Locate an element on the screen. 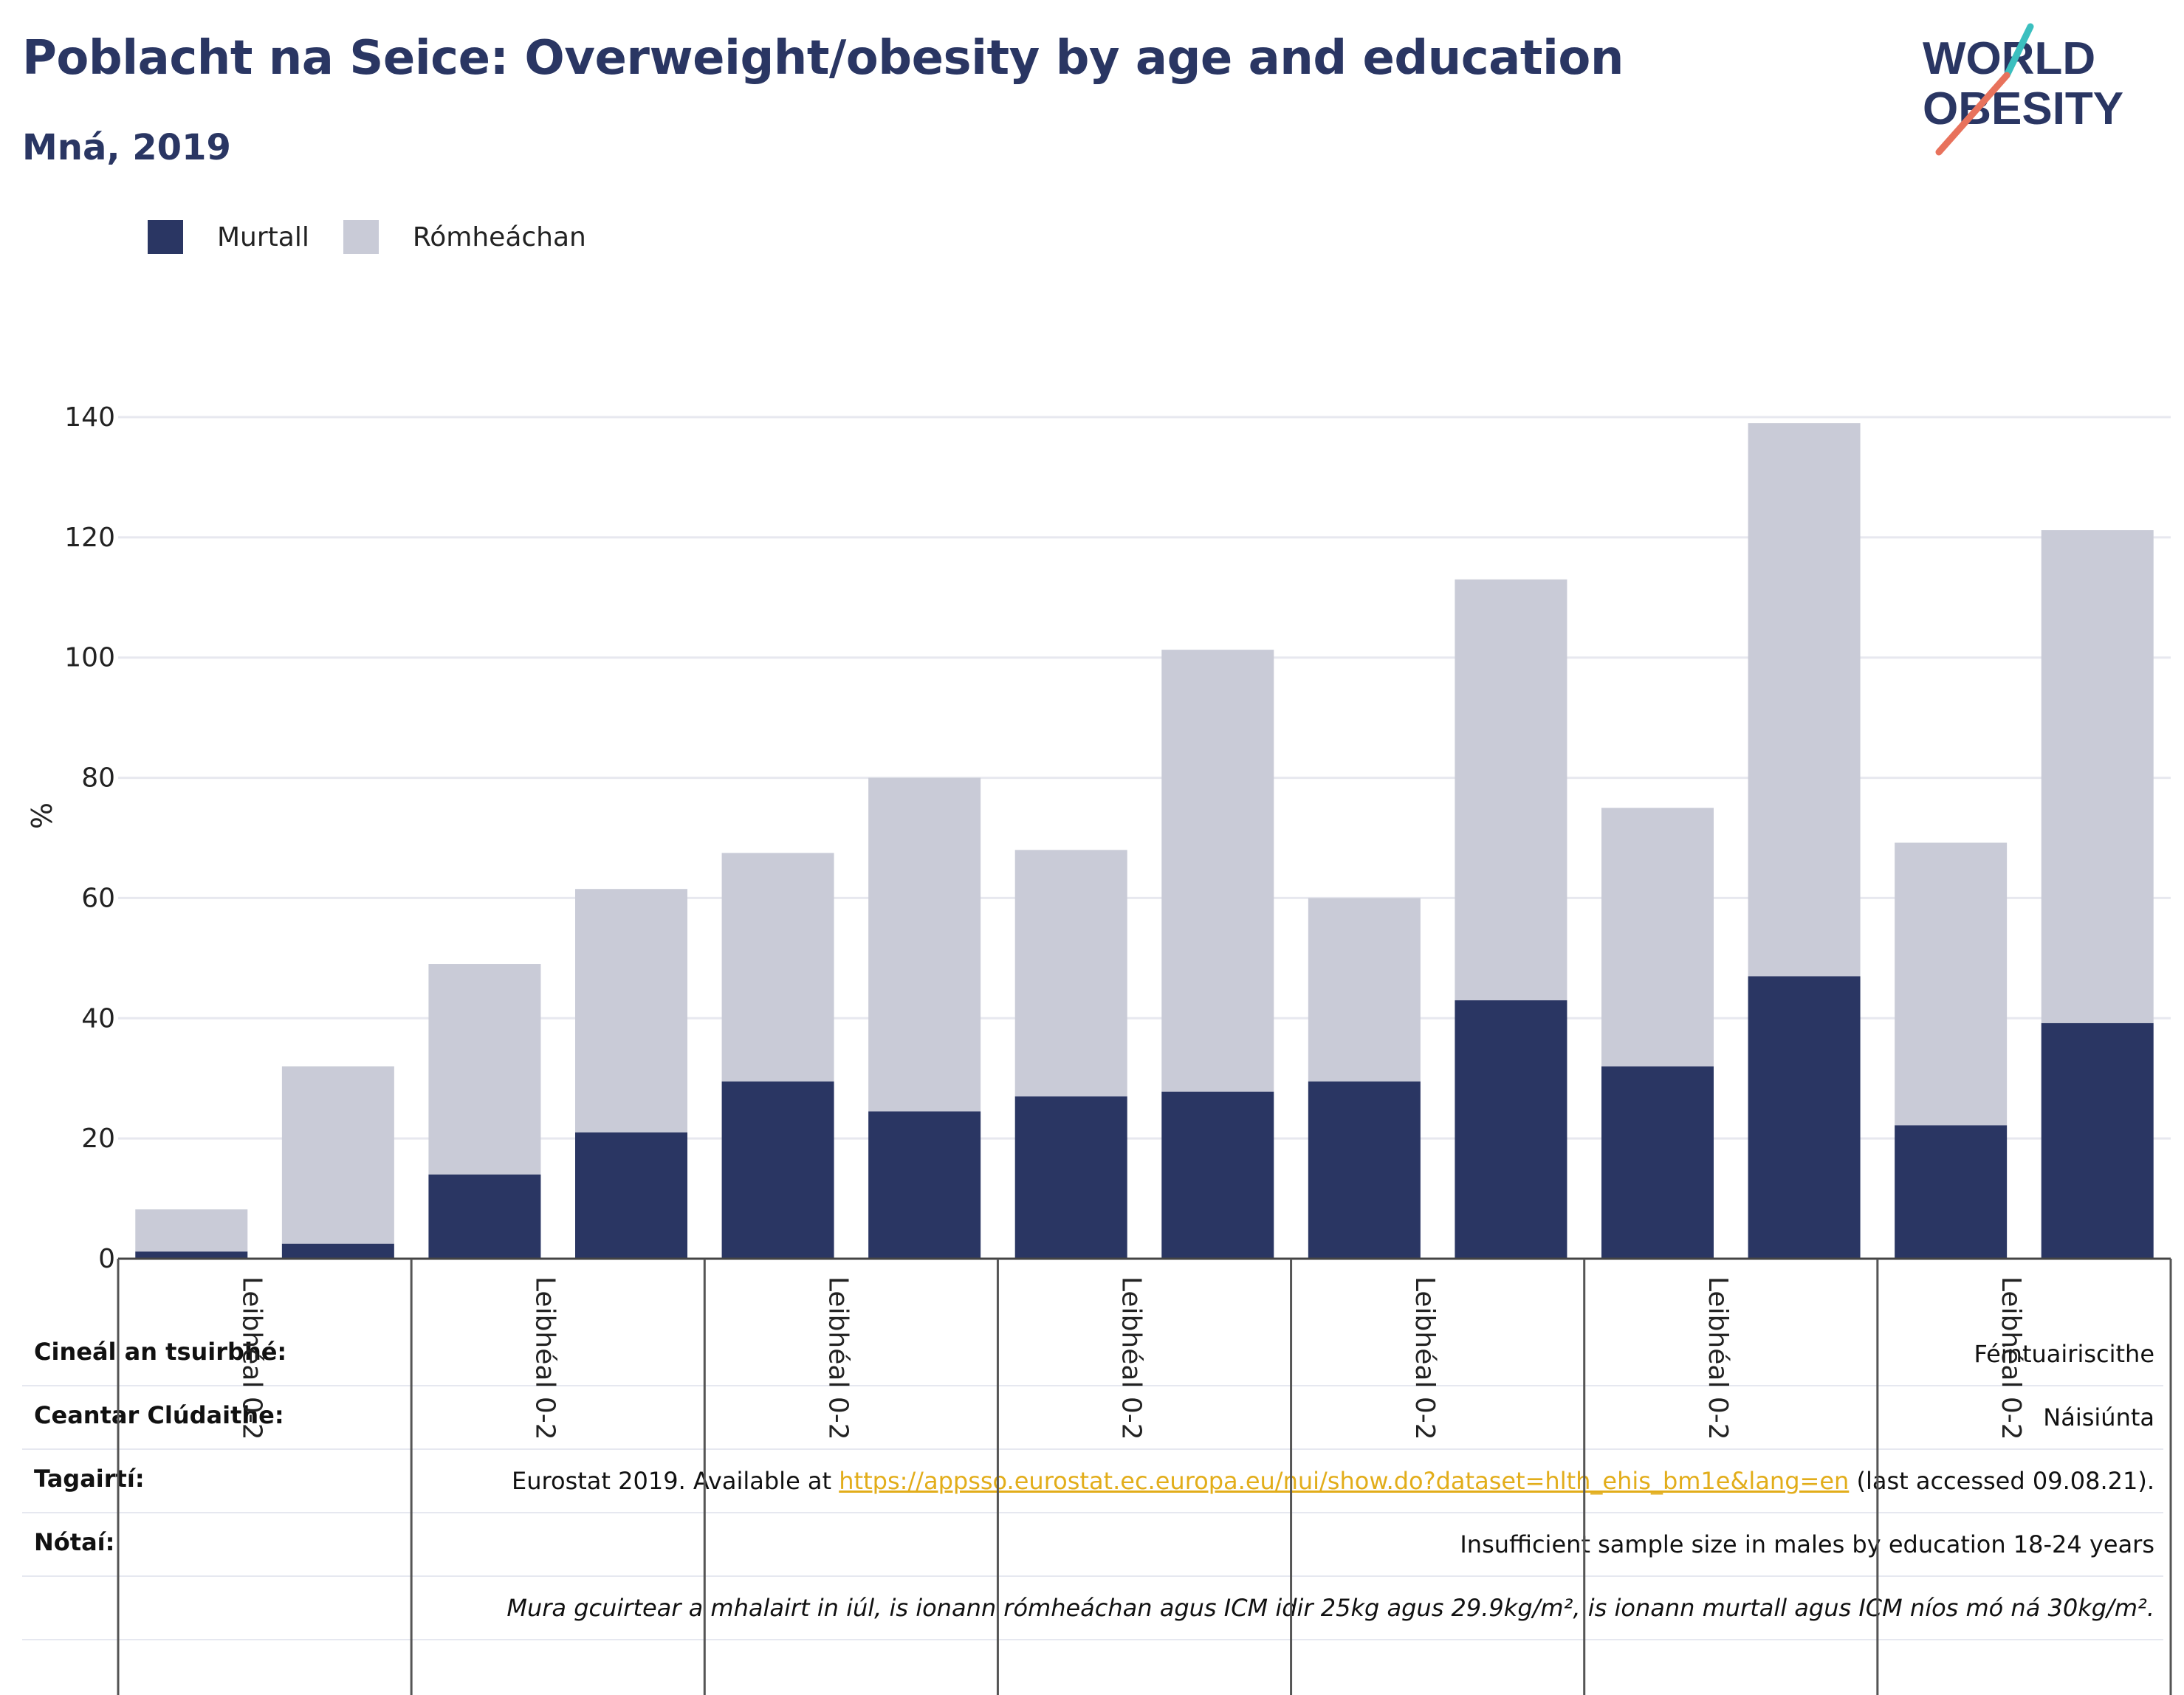 The height and width of the screenshot is (1695, 2184). meta-row-survey-type: Cineál an tsuirbhé: Féintuairiscithe is located at coordinates (1093, 1354).